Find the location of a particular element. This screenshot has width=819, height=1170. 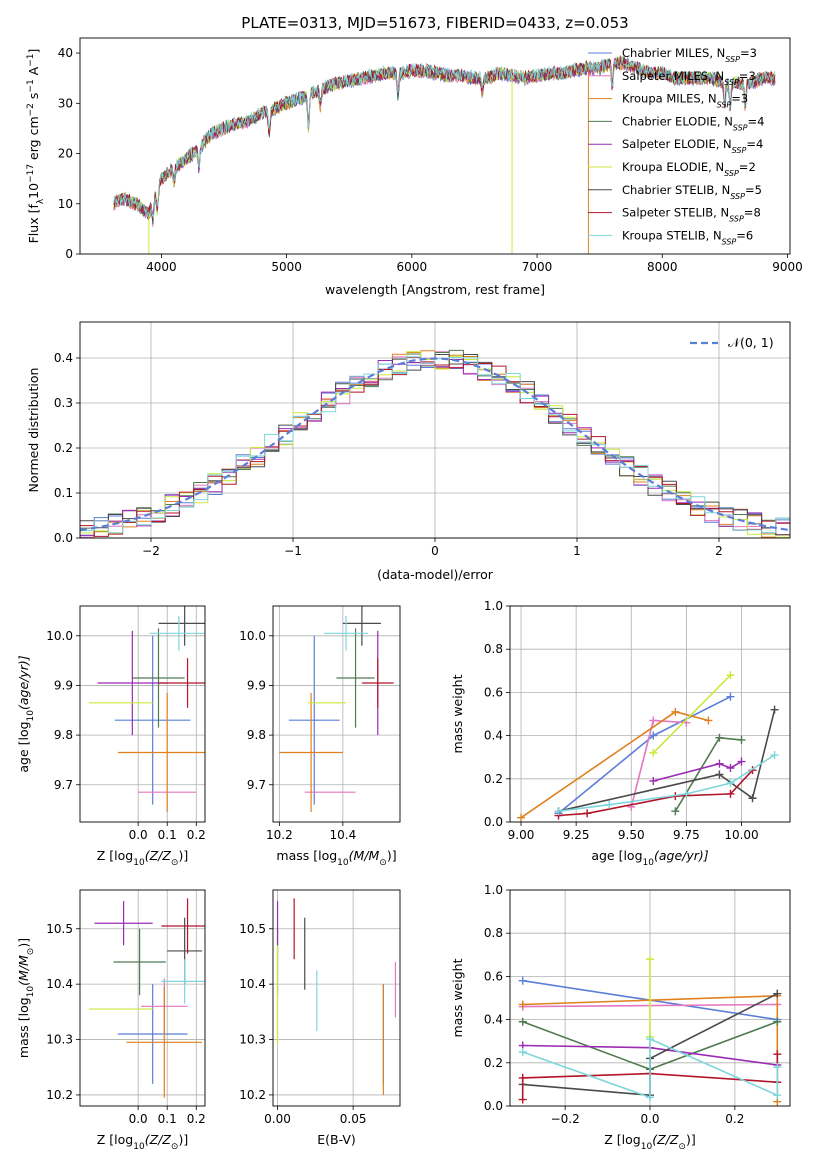

x-tick-label: 5000 is located at coordinates (286, 267).